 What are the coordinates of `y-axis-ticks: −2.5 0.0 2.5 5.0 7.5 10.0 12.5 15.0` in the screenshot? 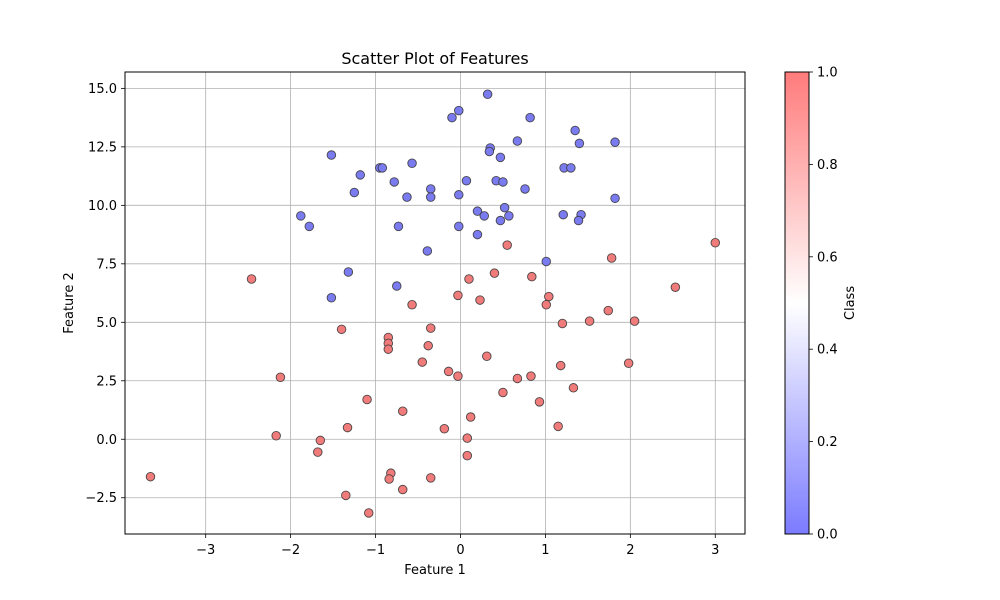 It's located at (105, 294).